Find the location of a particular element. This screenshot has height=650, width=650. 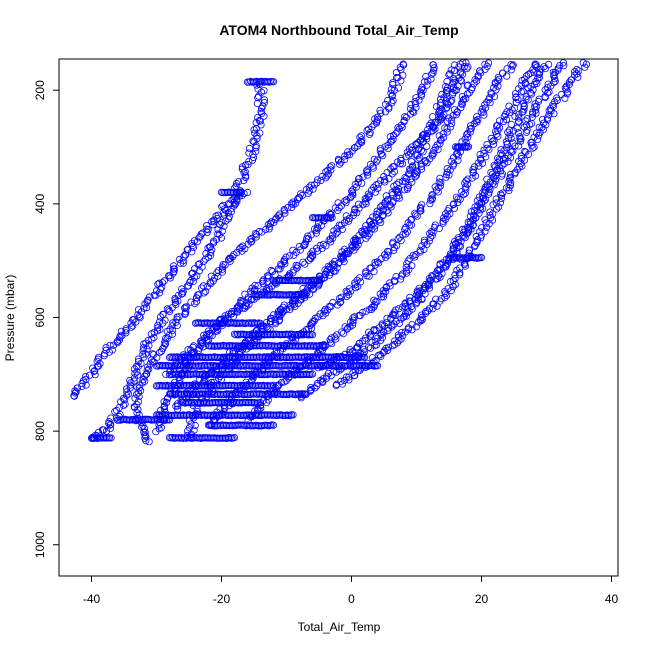

x-axis: -40 -20 0 20 40 is located at coordinates (350, 591).